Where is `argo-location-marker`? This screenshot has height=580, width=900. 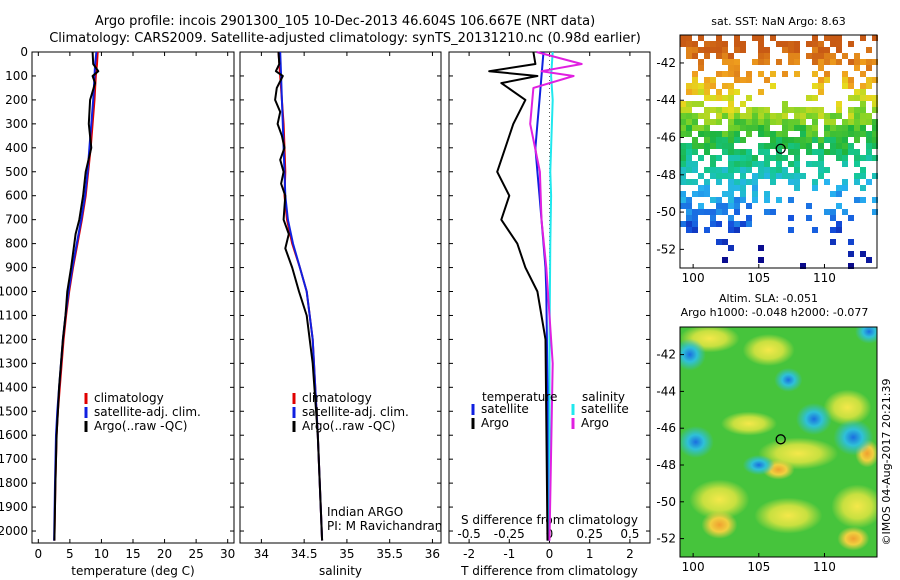
argo-location-marker is located at coordinates (780, 148).